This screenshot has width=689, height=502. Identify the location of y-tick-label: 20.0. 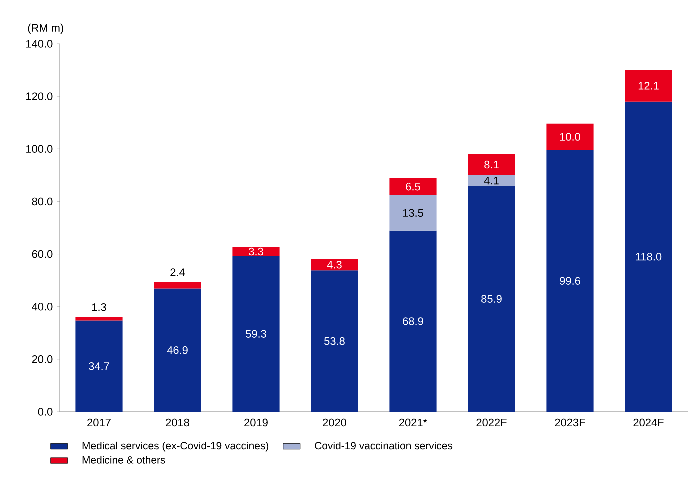
(42, 360).